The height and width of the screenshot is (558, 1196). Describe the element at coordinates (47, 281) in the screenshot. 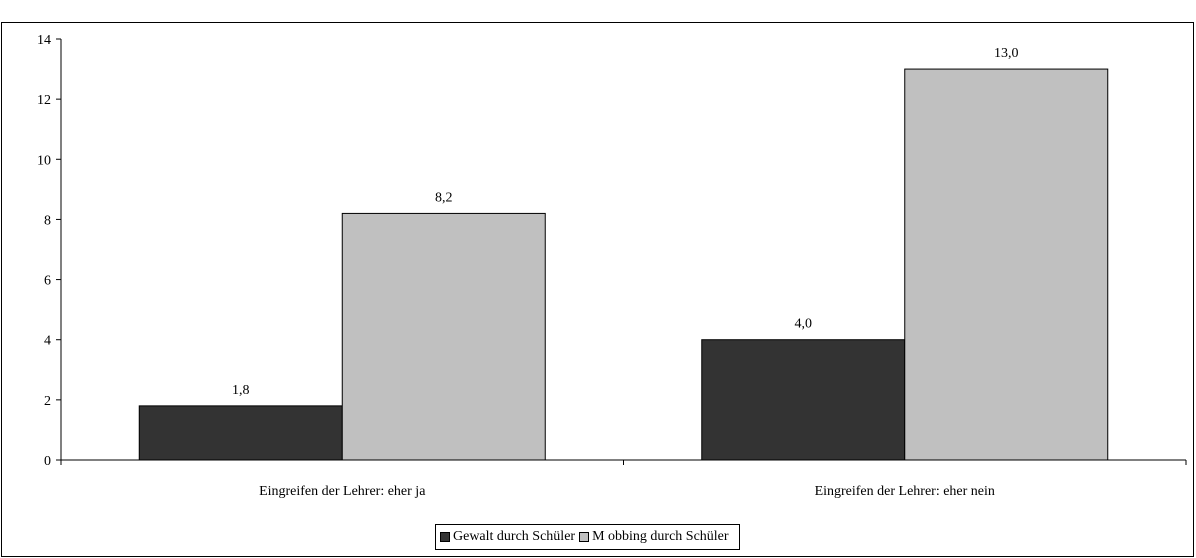

I see `y-tick-label: 6` at that location.